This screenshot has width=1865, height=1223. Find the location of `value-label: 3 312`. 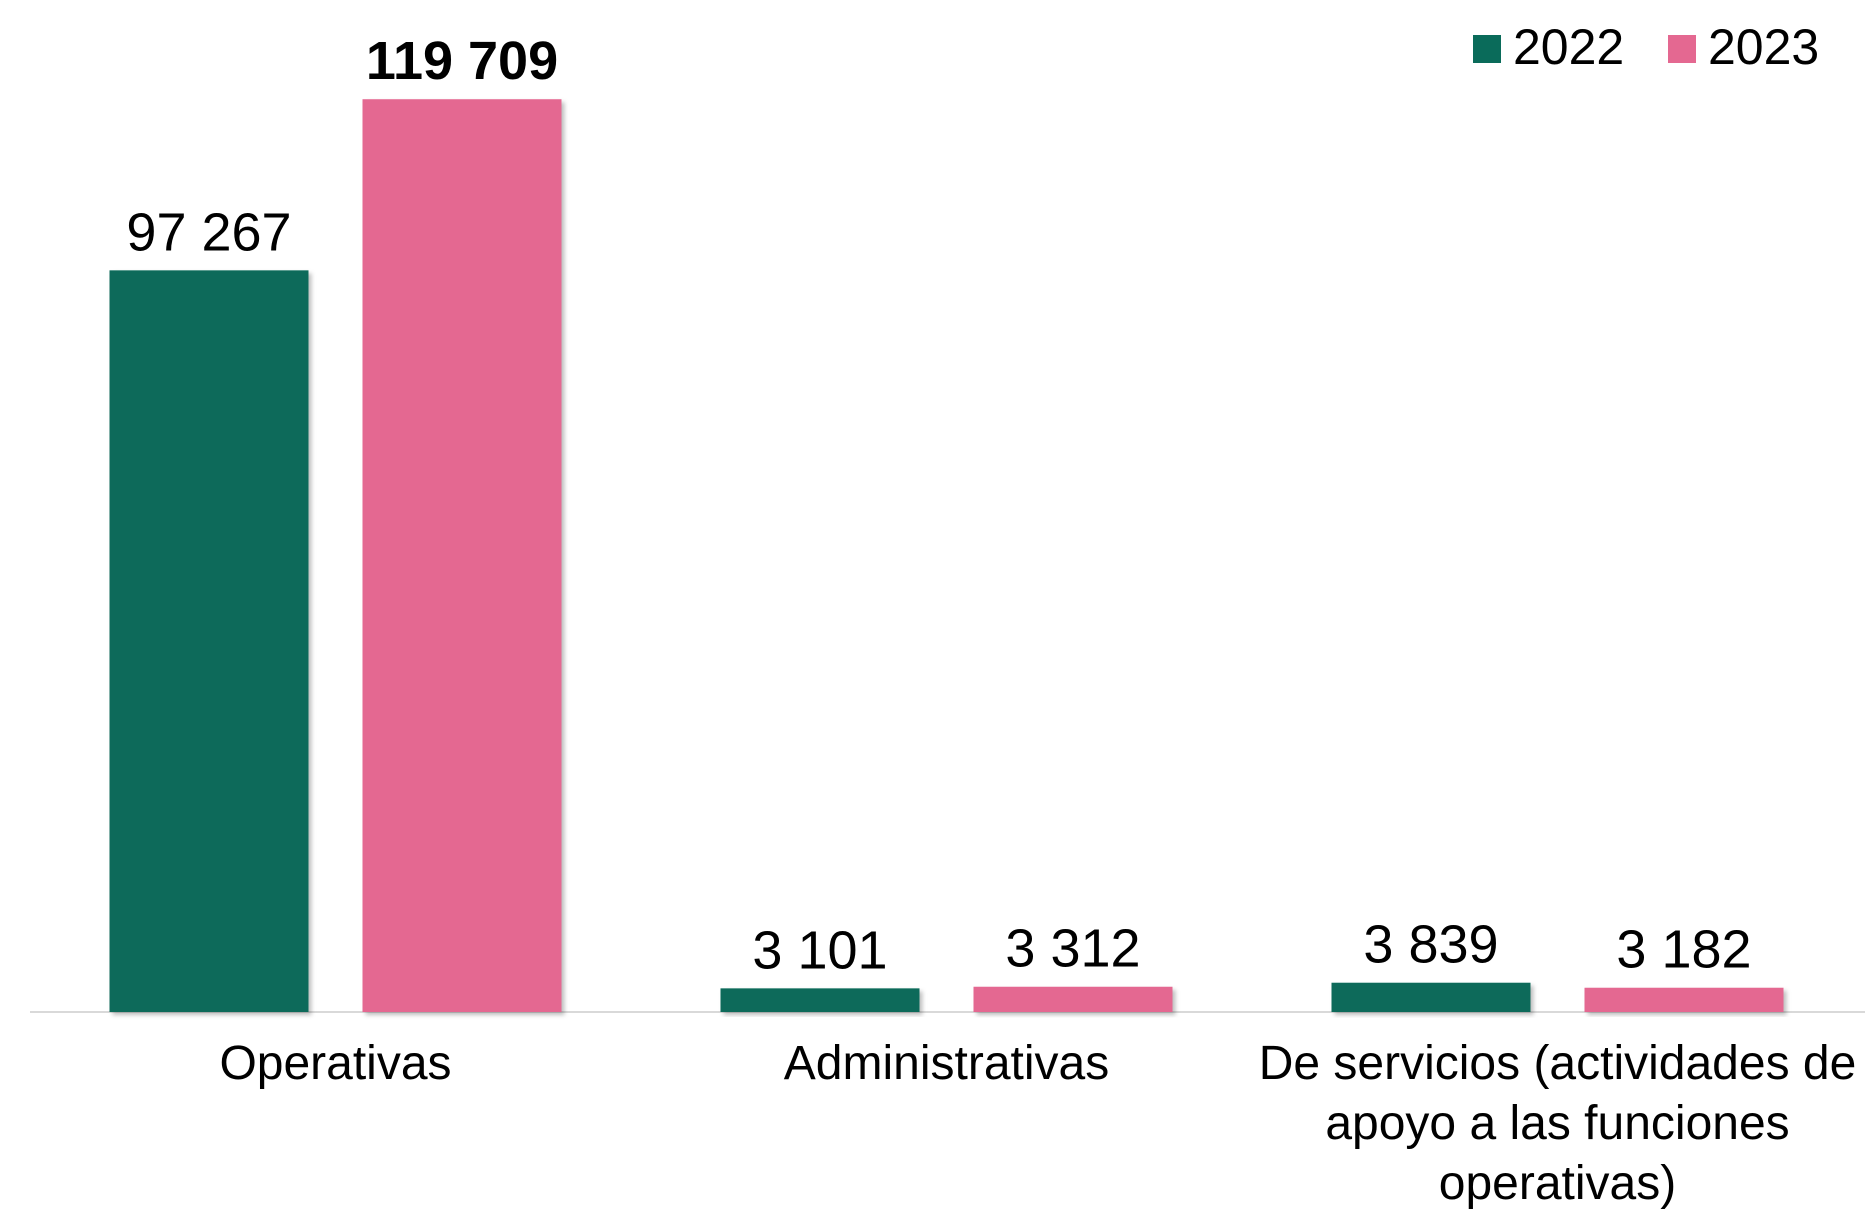

value-label: 3 312 is located at coordinates (1072, 949).